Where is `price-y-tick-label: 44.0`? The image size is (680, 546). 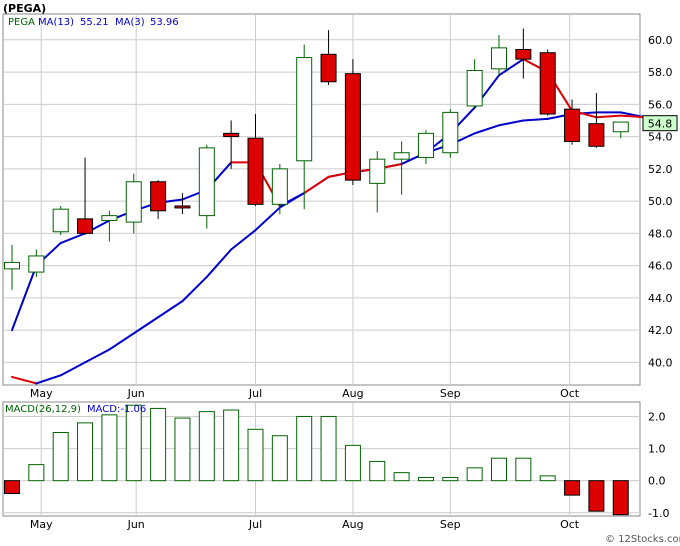
price-y-tick-label: 44.0 is located at coordinates (660, 298).